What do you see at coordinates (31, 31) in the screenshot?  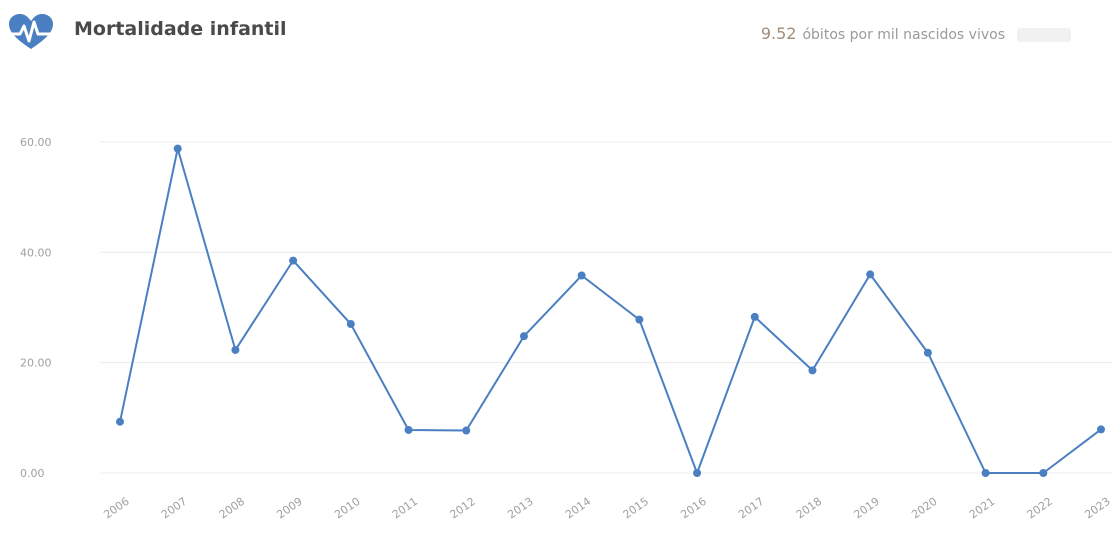 I see `heart-pulse-icon` at bounding box center [31, 31].